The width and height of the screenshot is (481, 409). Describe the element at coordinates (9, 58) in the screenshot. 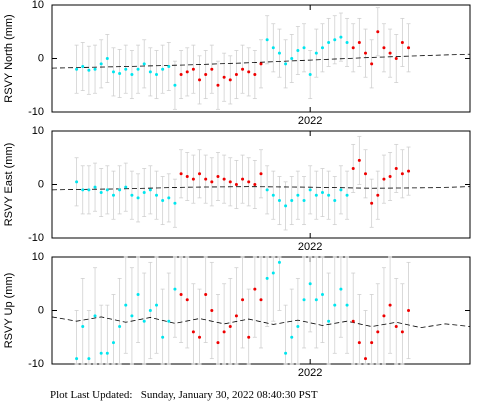

I see `y-axis-label: RSVY North (mm)` at that location.